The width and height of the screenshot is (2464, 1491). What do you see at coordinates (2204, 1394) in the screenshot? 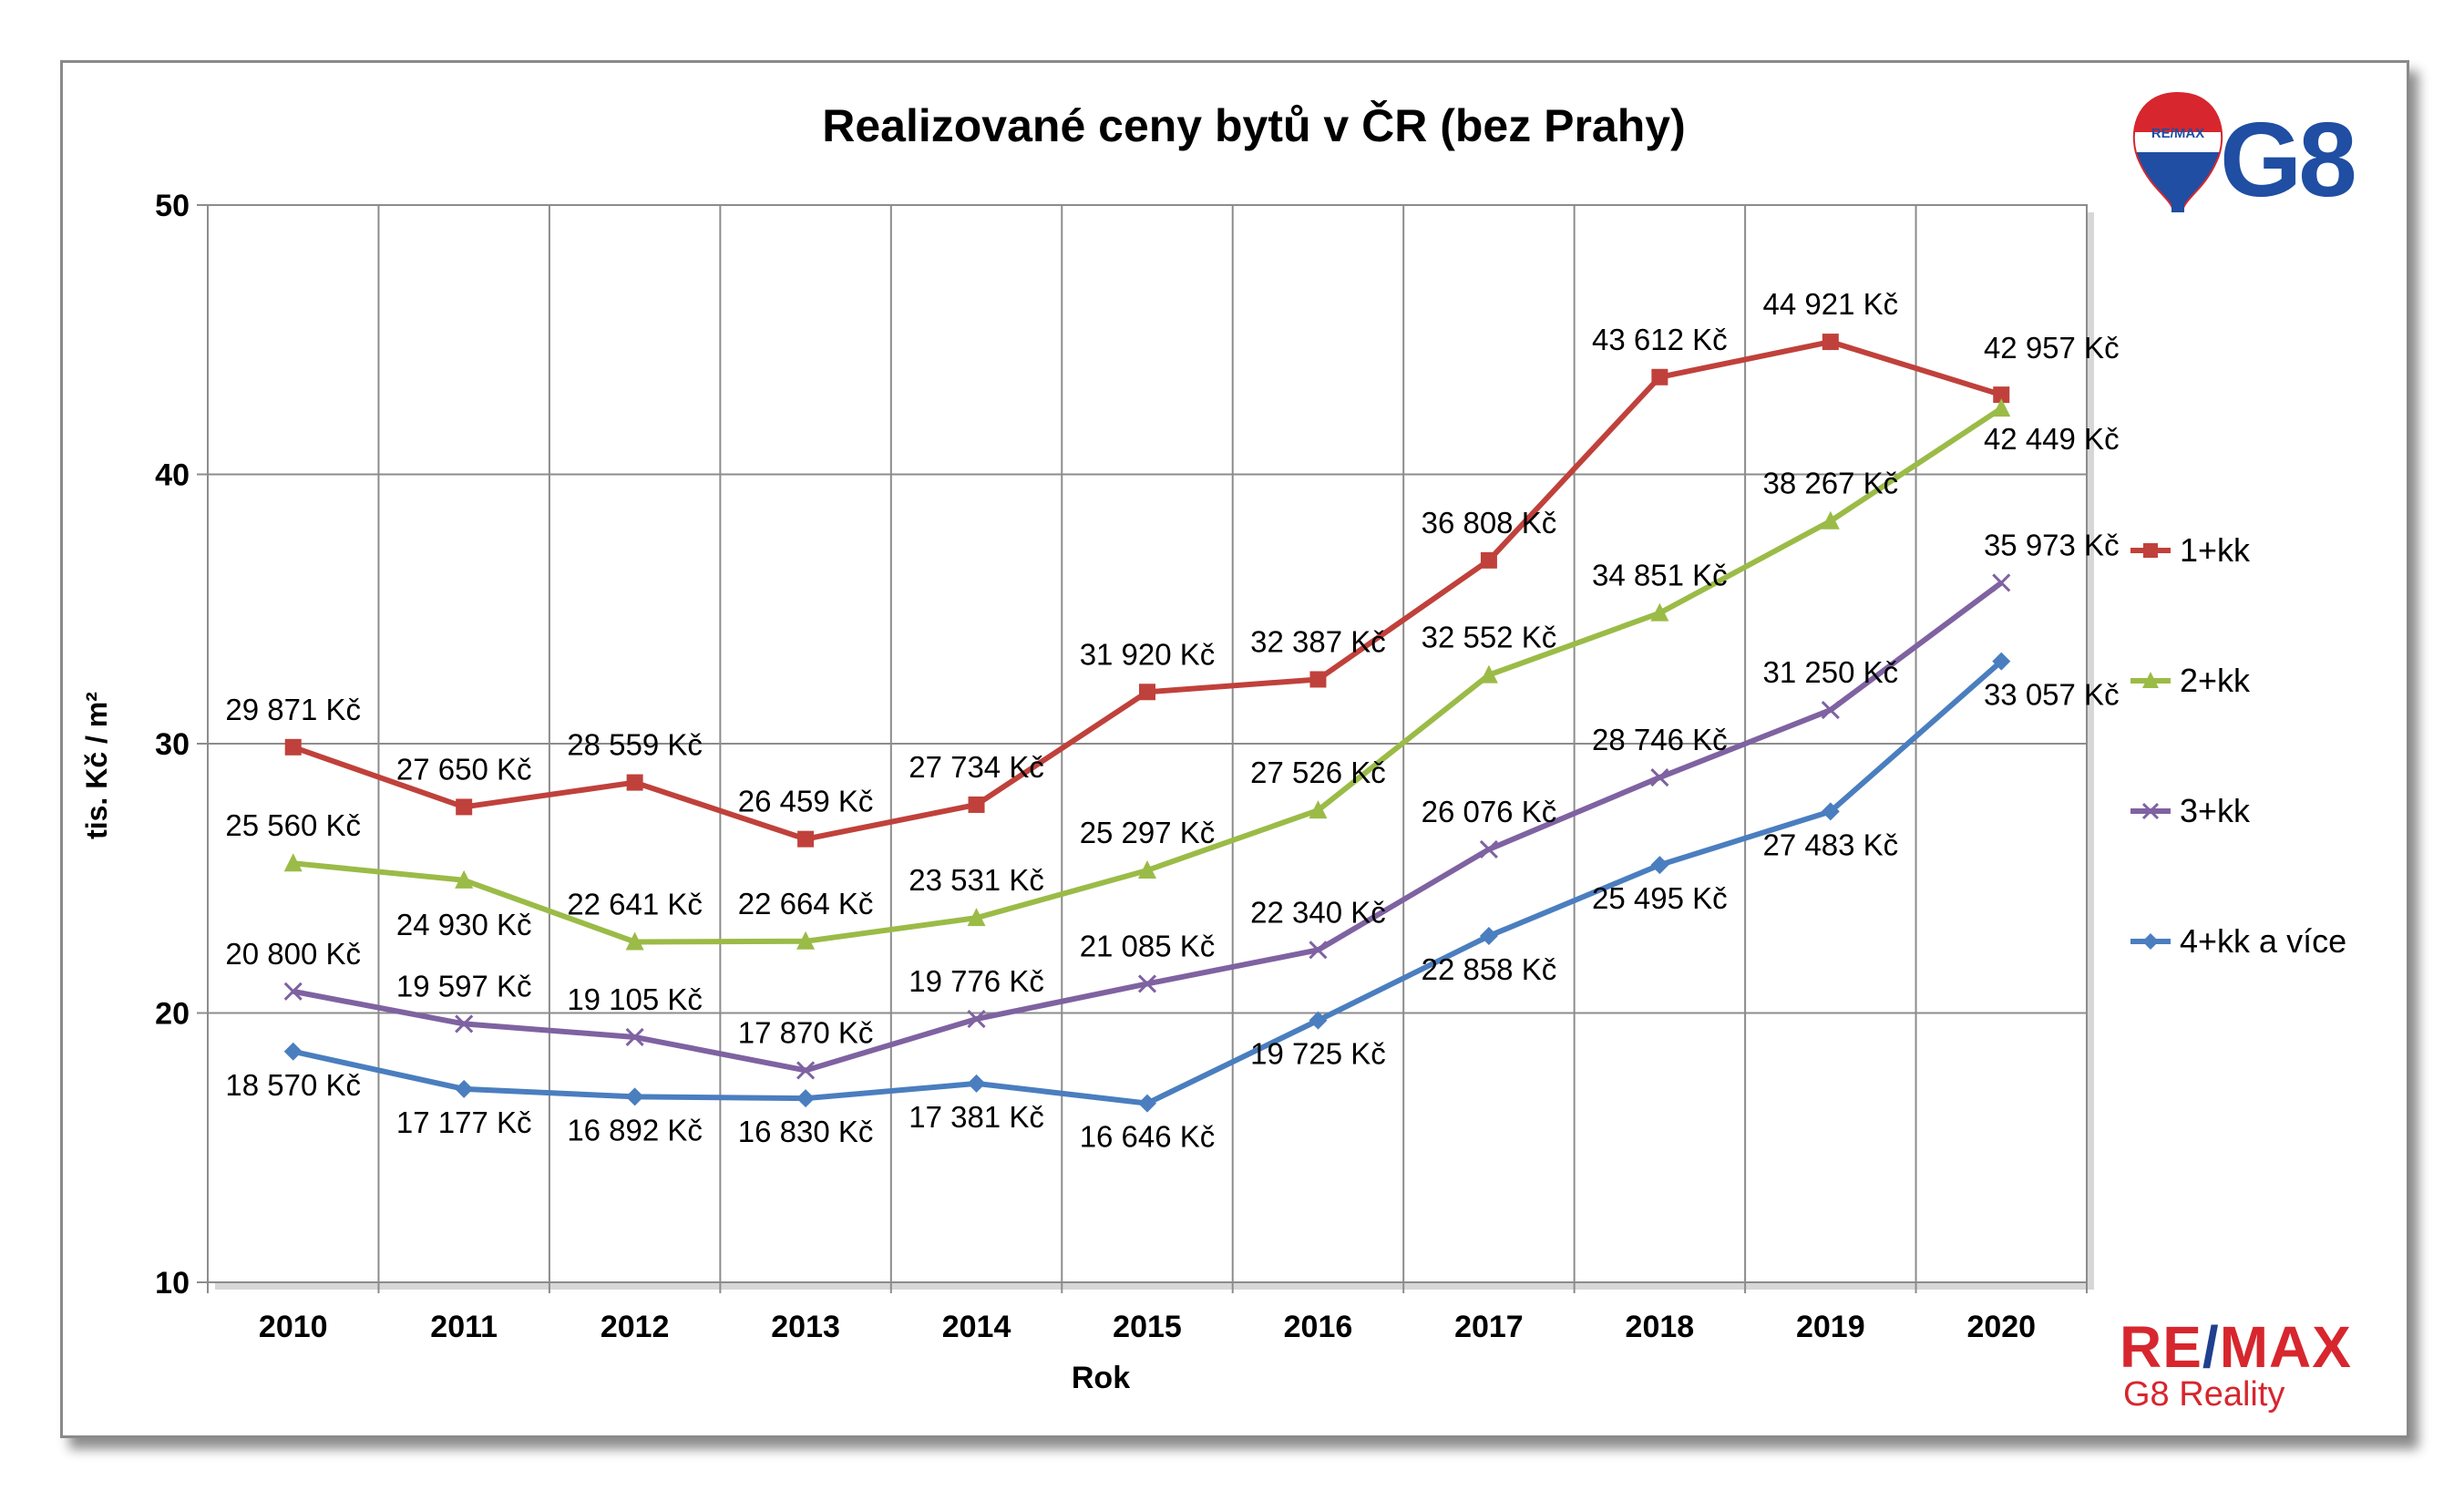
I see `remax-logo-subtitle: G8 Reality` at bounding box center [2204, 1394].